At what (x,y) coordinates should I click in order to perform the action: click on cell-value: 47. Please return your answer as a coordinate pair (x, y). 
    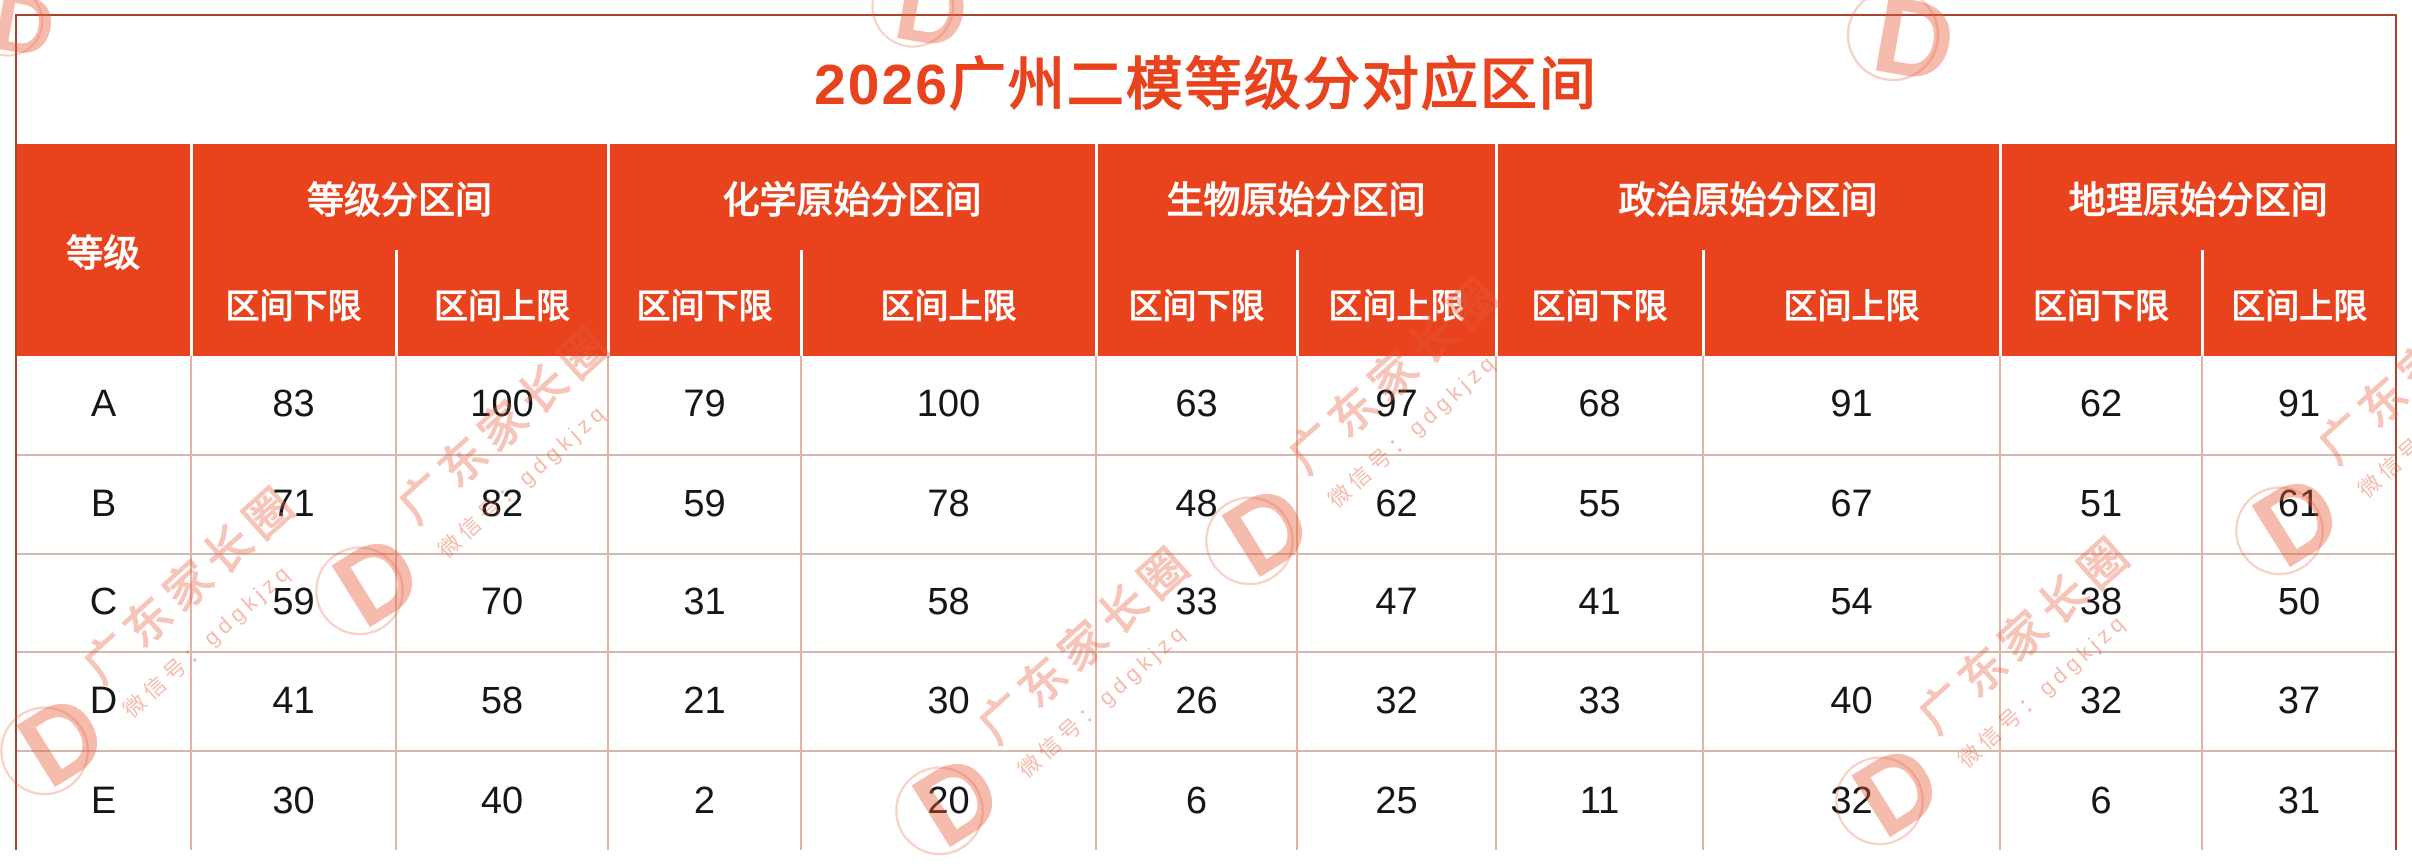
    Looking at the image, I should click on (1396, 602).